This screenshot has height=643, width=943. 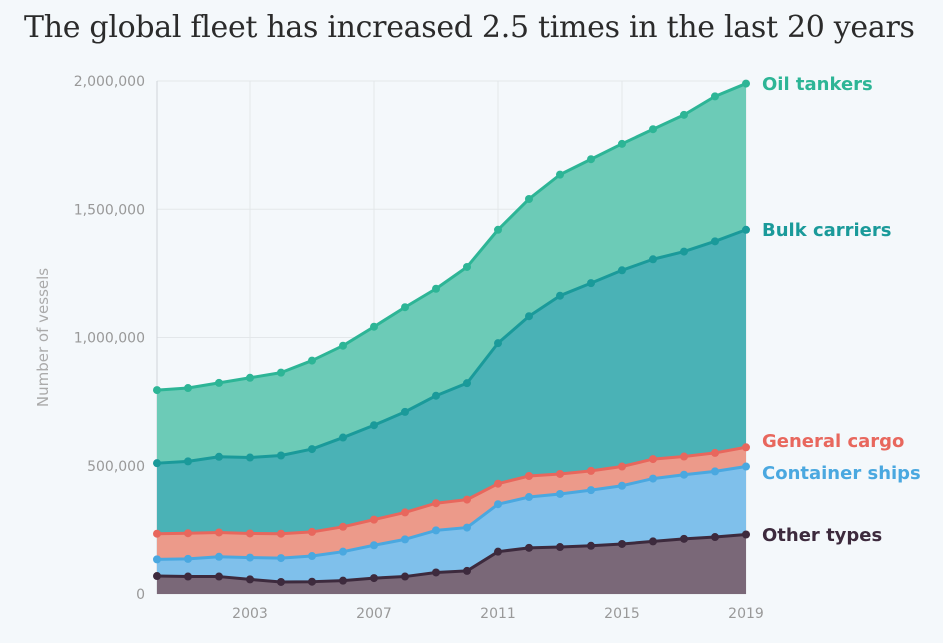 I want to click on area-general-cargo, so click(x=451, y=503).